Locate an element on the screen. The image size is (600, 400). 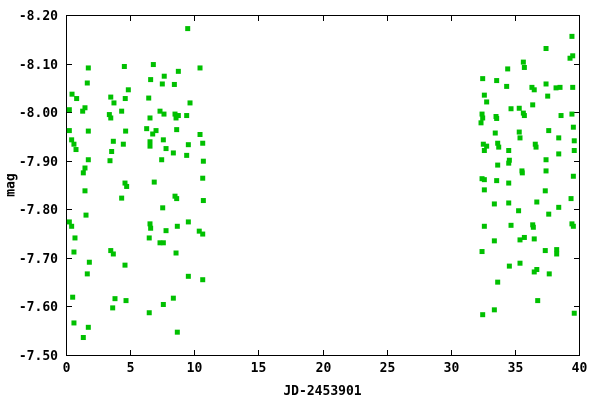
x-tick-label: 5 is located at coordinates (131, 368).